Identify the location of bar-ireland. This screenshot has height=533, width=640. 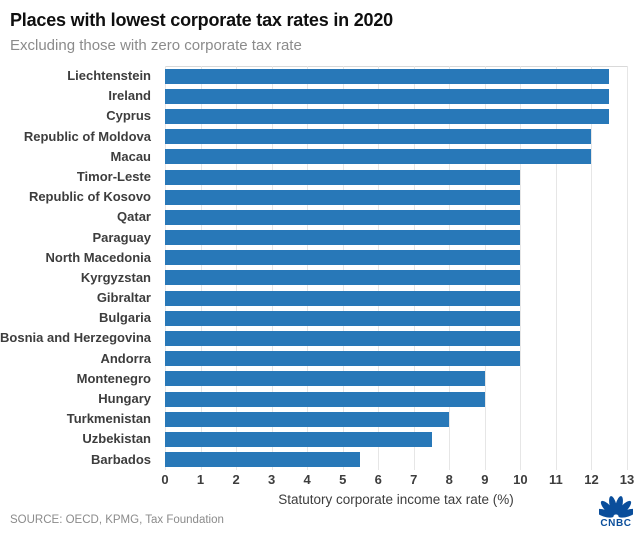
(387, 96).